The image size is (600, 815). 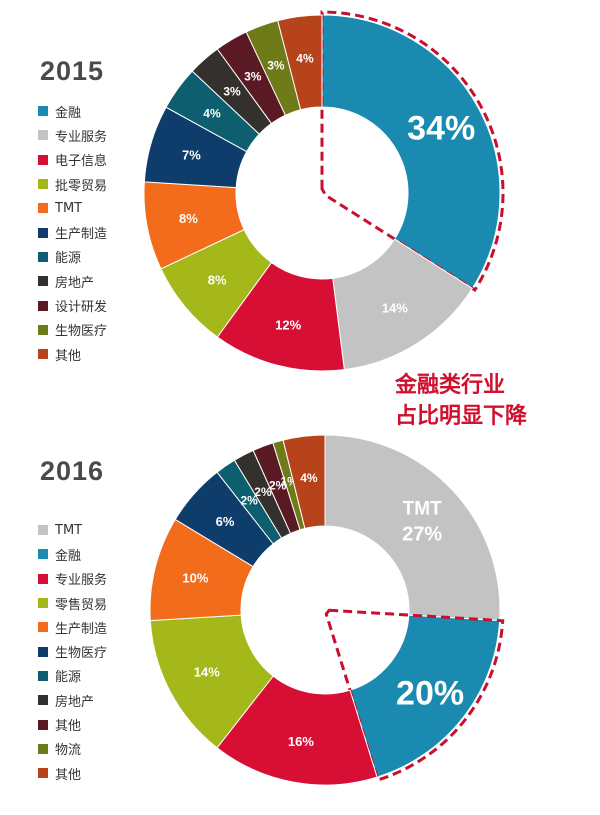 What do you see at coordinates (249, 500) in the screenshot?
I see `data-label-2016-6: 2%` at bounding box center [249, 500].